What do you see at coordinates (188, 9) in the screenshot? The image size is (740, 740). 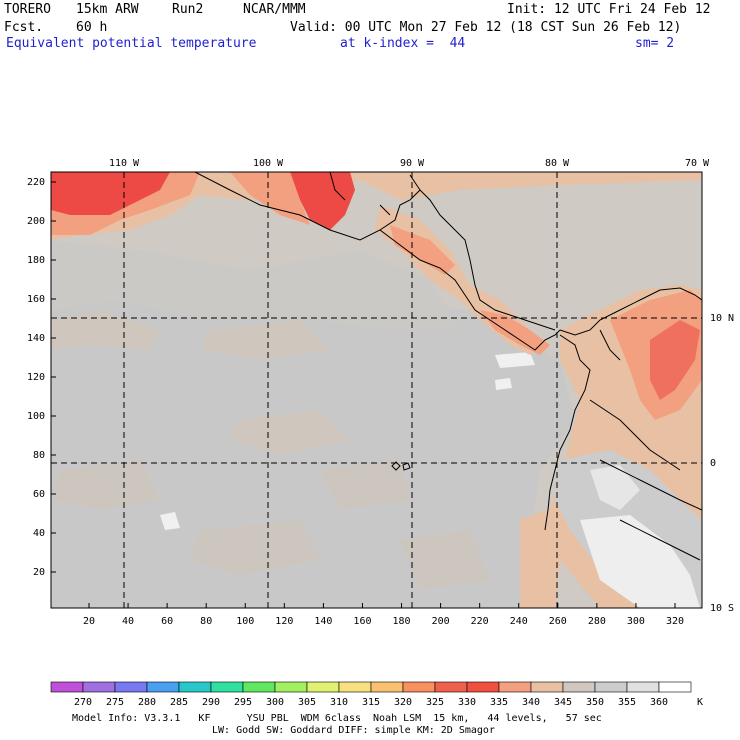 I see `run-label: Run2` at bounding box center [188, 9].